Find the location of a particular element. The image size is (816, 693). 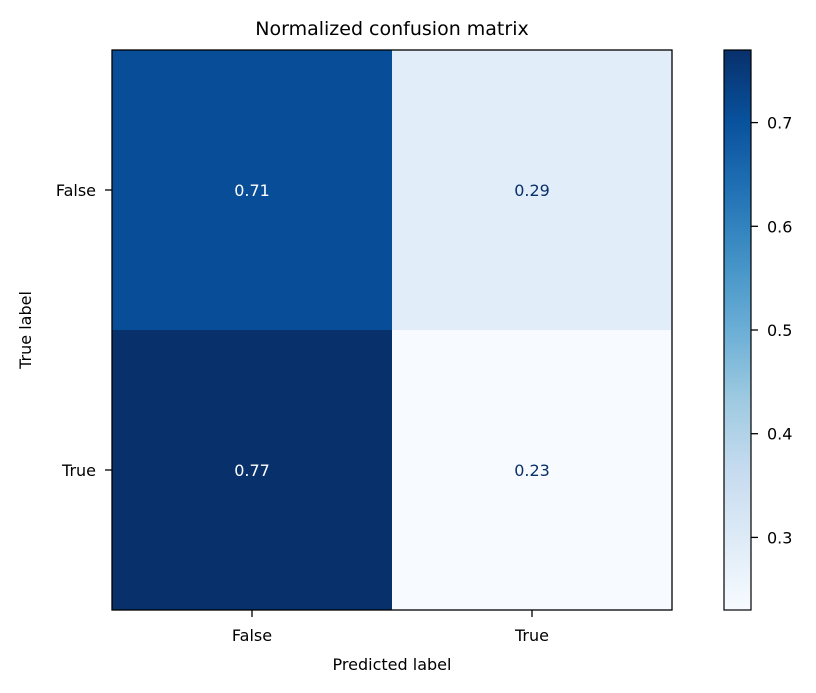

y-tick-label: True is located at coordinates (78, 470).